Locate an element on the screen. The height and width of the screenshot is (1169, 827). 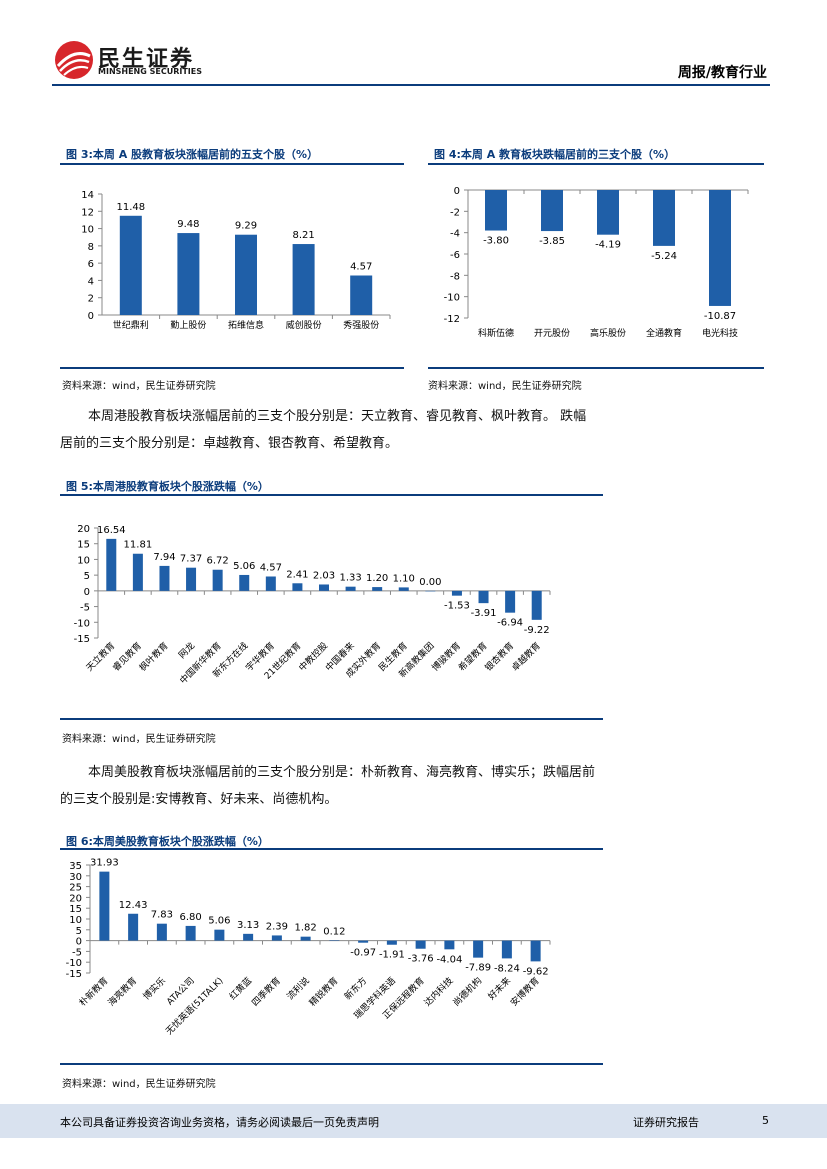
data-label: 8.21 is located at coordinates (303, 235).